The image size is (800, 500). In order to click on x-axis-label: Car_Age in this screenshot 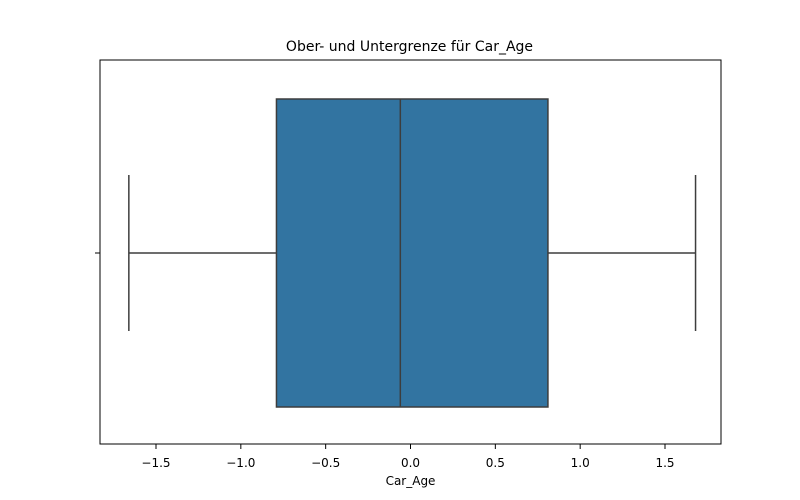, I will do `click(411, 481)`.